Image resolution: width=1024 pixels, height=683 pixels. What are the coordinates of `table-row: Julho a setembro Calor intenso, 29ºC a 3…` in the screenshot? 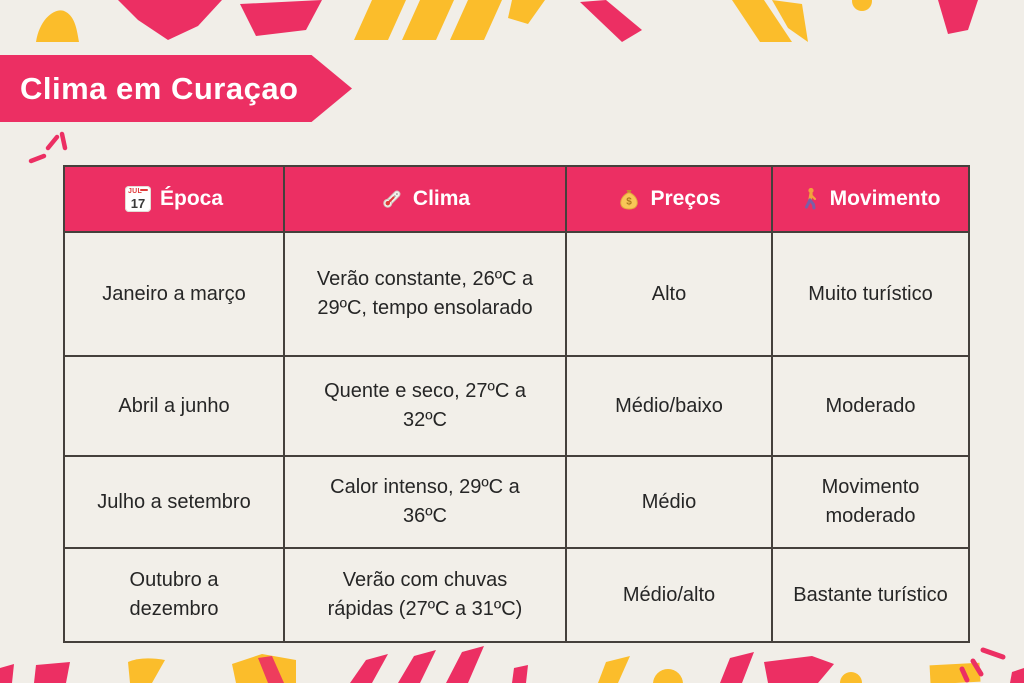 It's located at (516, 502).